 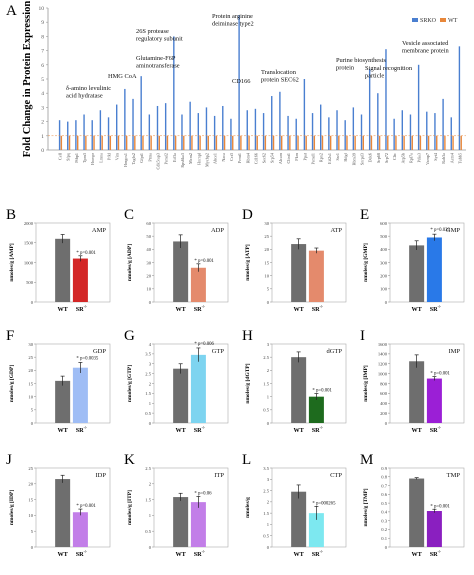 What do you see at coordinates (248, 383) in the screenshot?
I see `y-axis-label-H: nmoles/g [dGTP]` at bounding box center [248, 383].